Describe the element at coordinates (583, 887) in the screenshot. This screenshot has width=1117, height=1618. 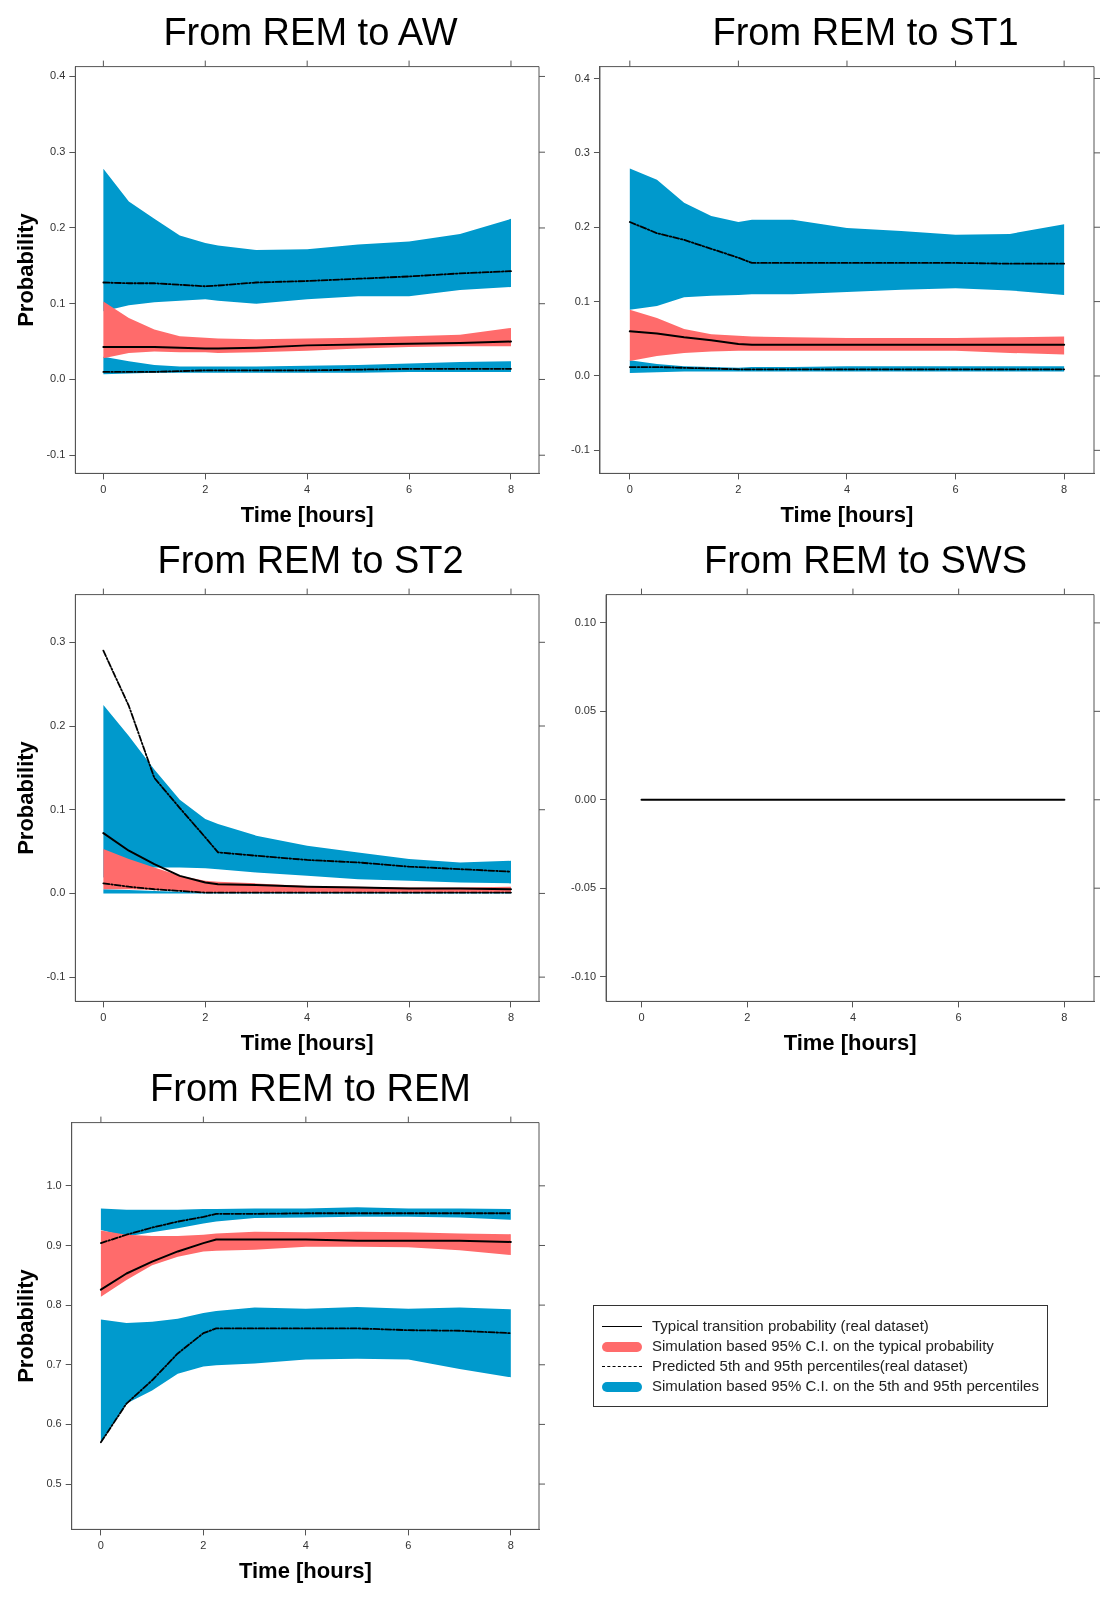
I see `y-tick-label: -0.05` at that location.